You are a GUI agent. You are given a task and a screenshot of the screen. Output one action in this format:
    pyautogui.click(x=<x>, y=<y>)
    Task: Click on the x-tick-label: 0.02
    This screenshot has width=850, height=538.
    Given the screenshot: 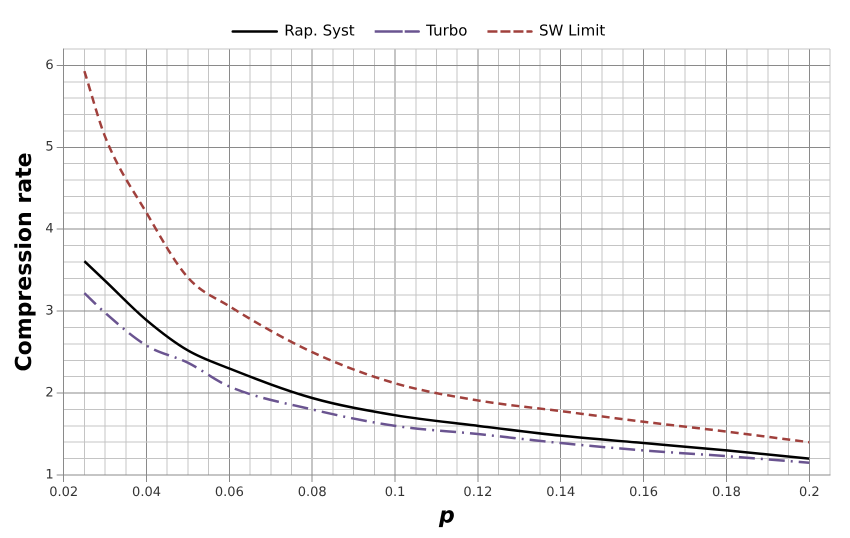 What is the action you would take?
    pyautogui.click(x=63, y=492)
    